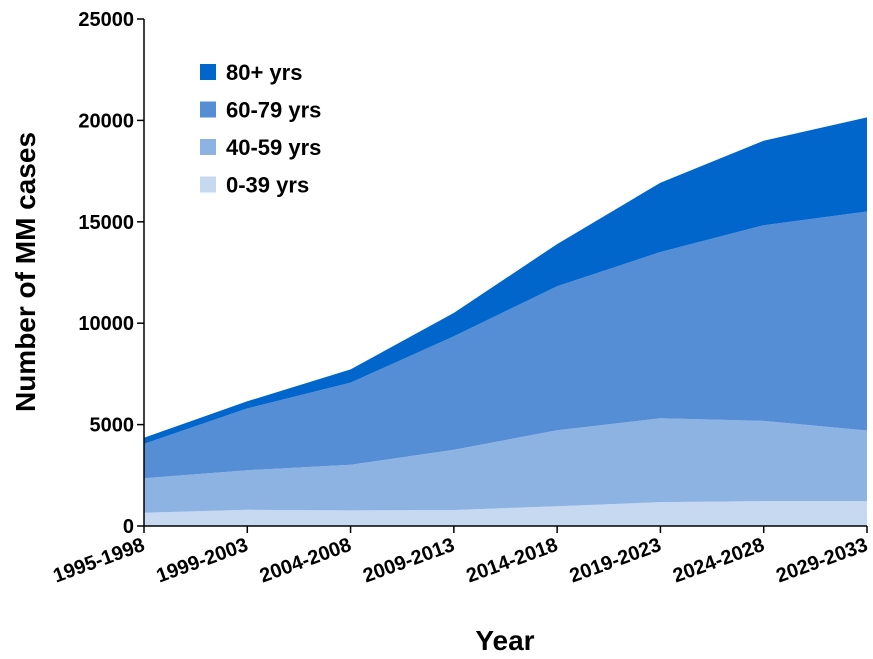 This screenshot has width=873, height=659. Describe the element at coordinates (111, 273) in the screenshot. I see `y-axis-ticks: 0 5000 10000 15000 20000 25000` at that location.